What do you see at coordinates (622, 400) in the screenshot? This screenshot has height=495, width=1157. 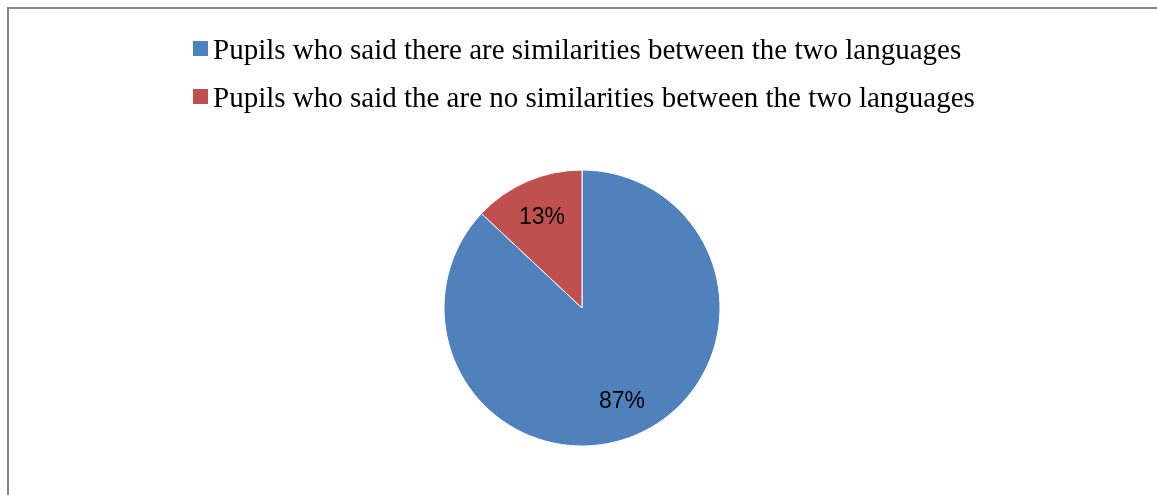 I see `data-label: 87%` at bounding box center [622, 400].